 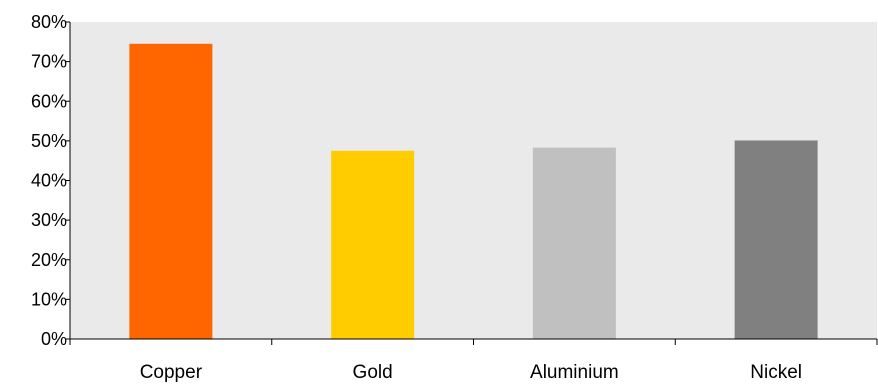 I want to click on y-axis: 0% 10% 20% 30% 40% 50% 60% 70% 80%, so click(x=51, y=180).